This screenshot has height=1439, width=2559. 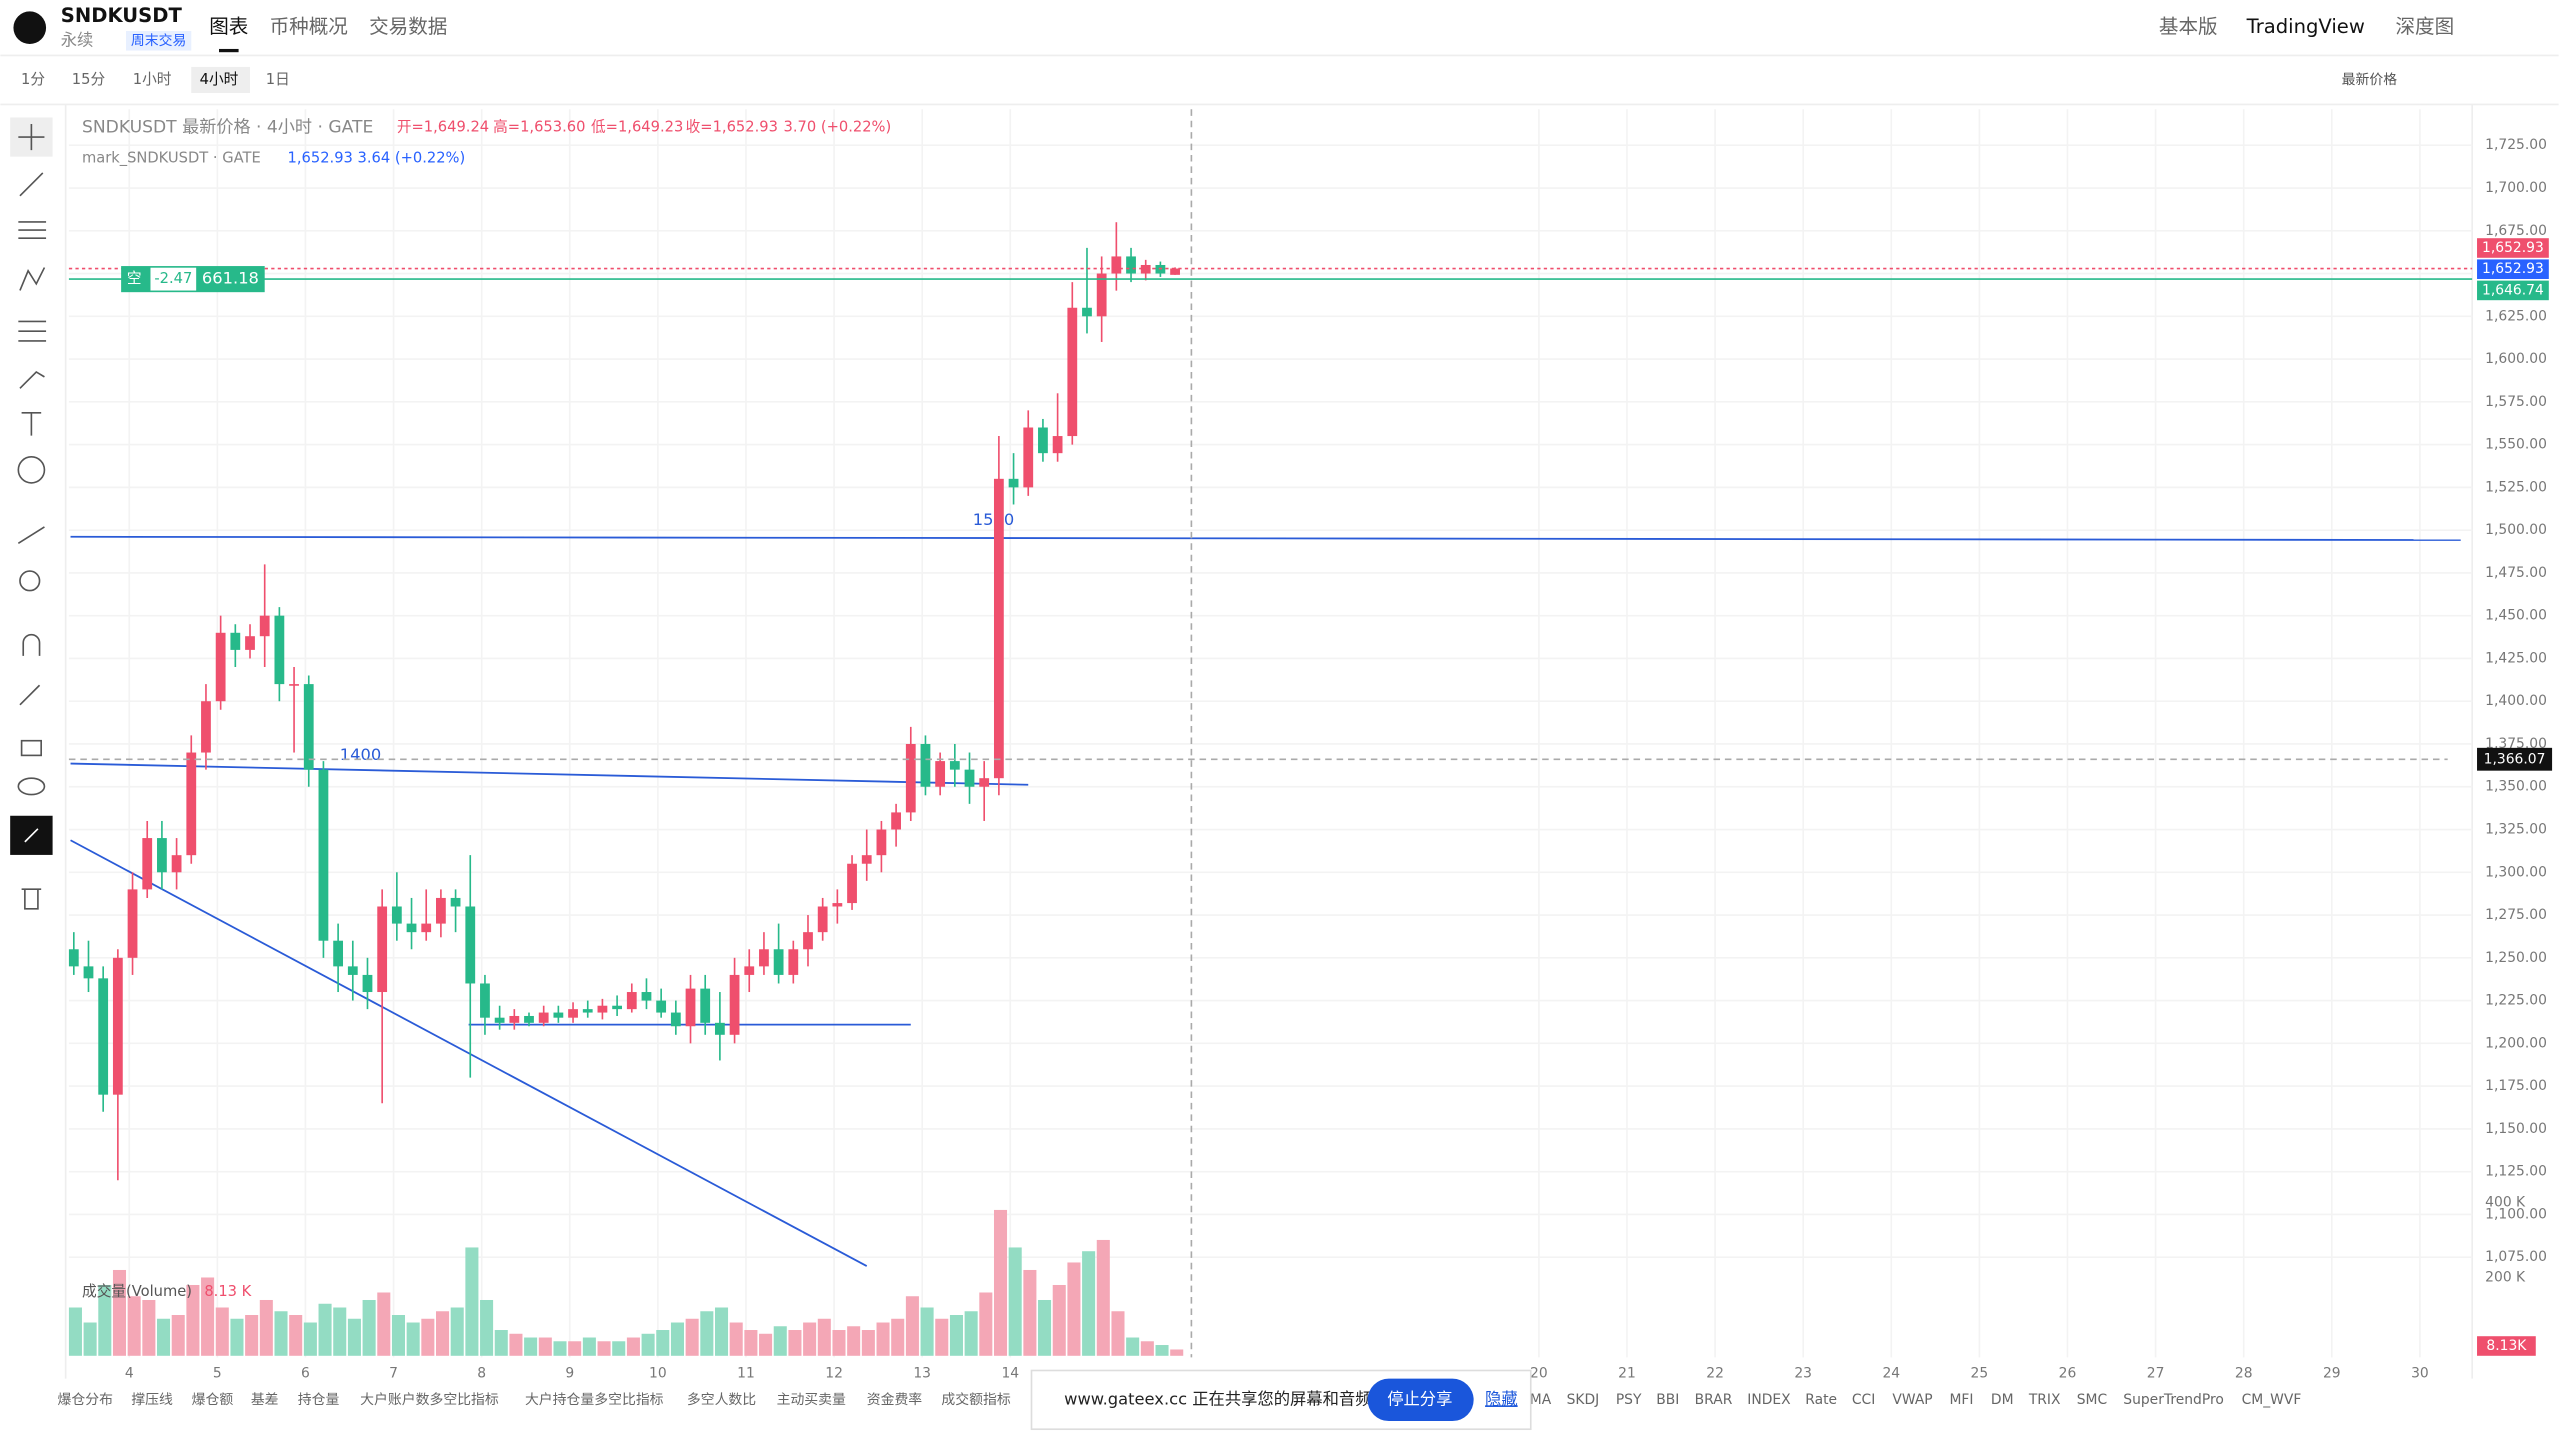 I want to click on indicator-tab: DM, so click(x=2002, y=1400).